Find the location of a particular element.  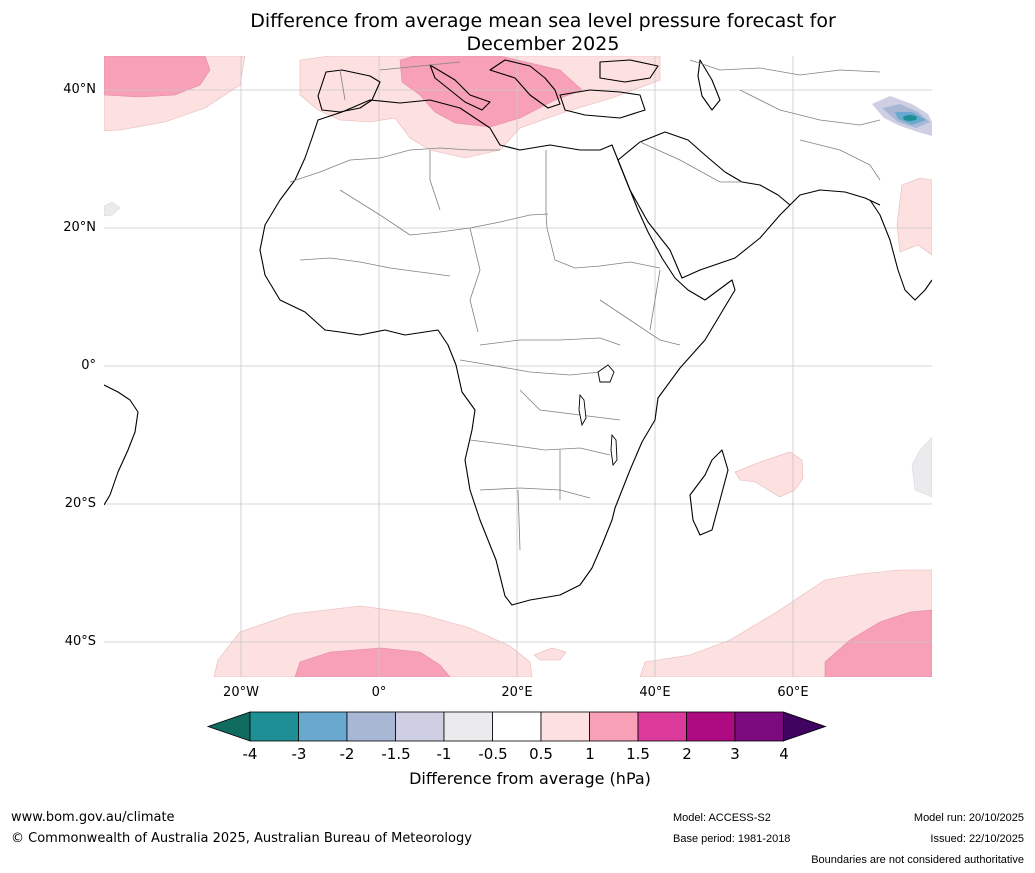

lat-label-40n: 40°N is located at coordinates (79, 89).